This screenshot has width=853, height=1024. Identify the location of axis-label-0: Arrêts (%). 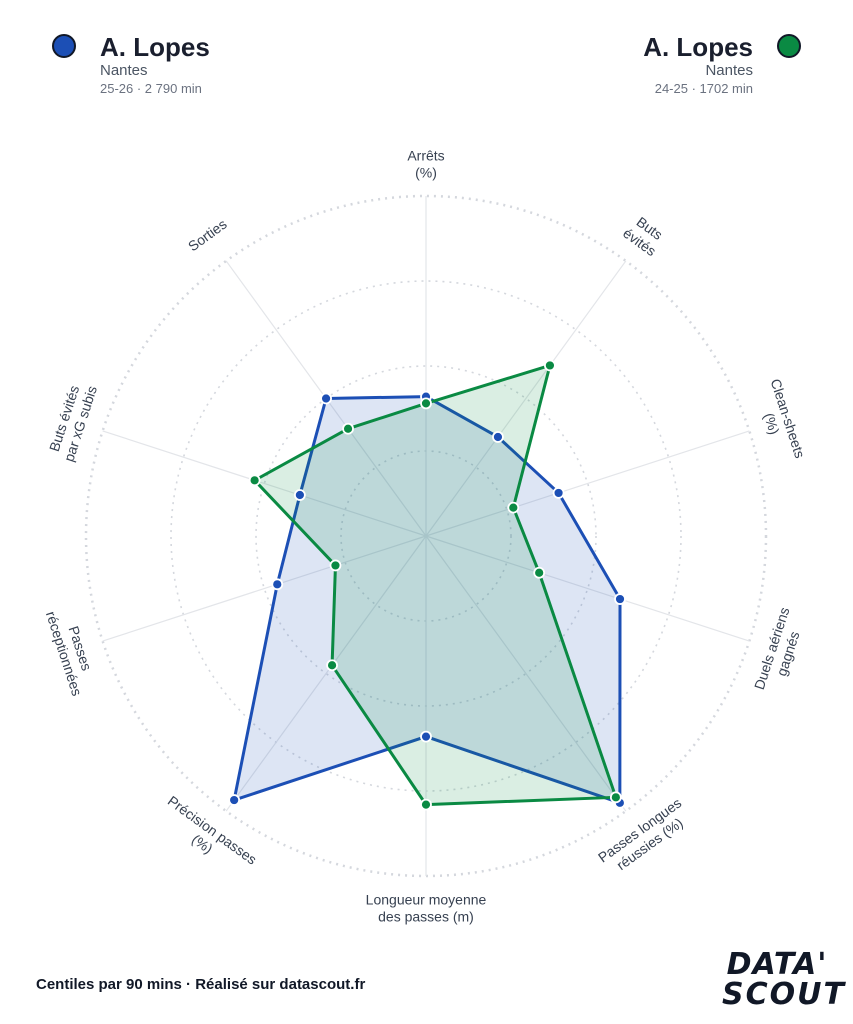
(425, 164).